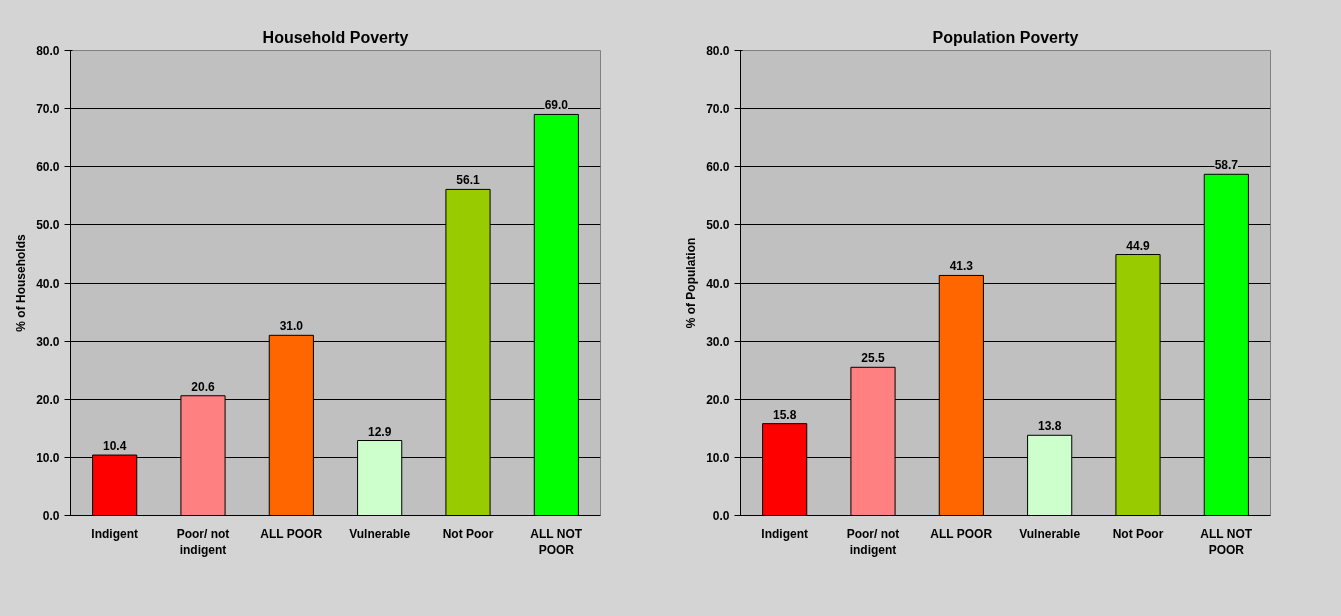 The height and width of the screenshot is (616, 1341). I want to click on chart-title: Household Poverty, so click(335, 37).